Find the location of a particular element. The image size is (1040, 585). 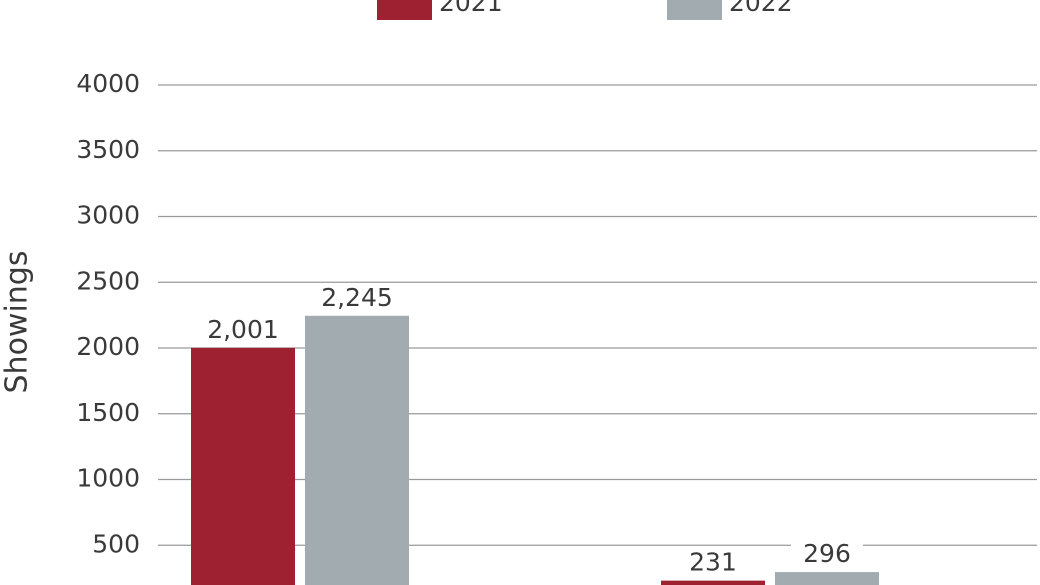

y-tick-label: 4000 is located at coordinates (108, 83).